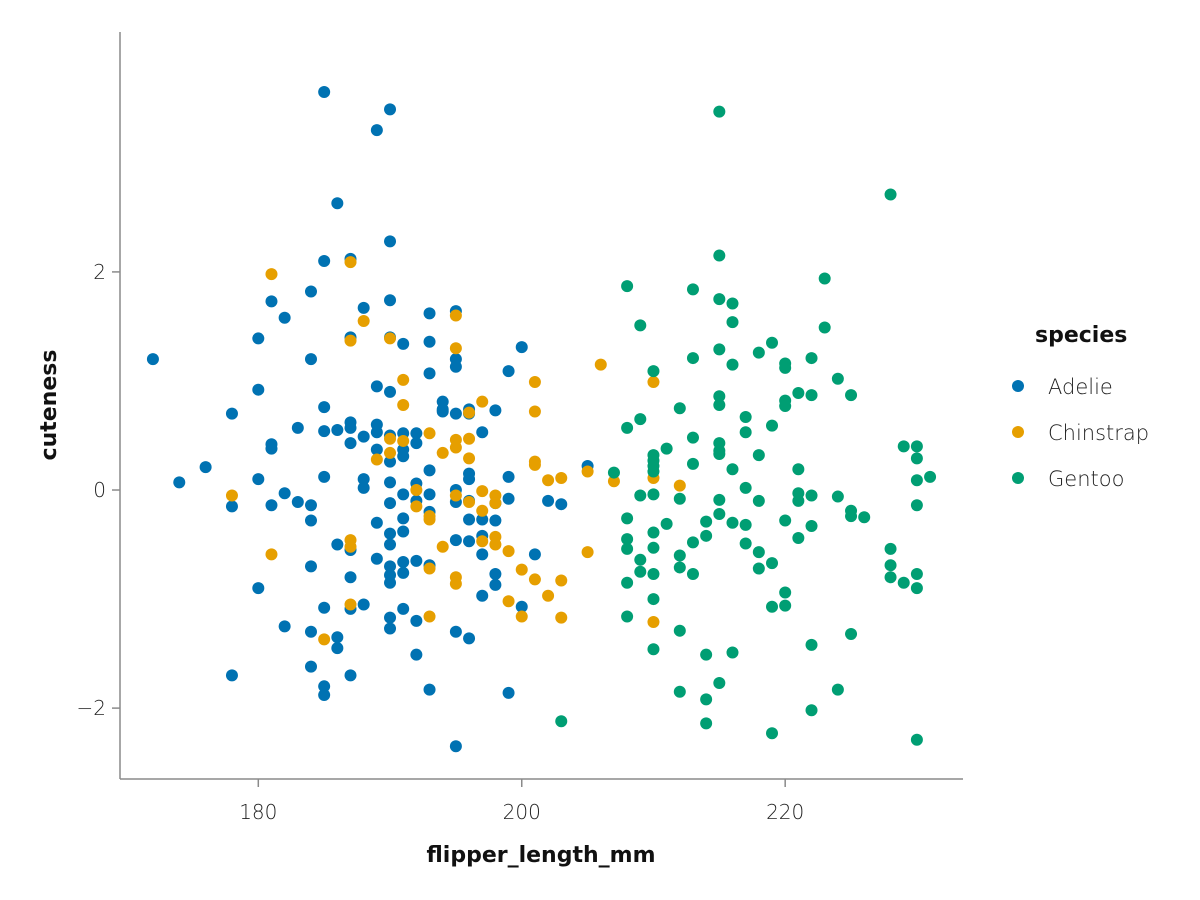 The width and height of the screenshot is (1200, 900). I want to click on x-axis-ticks: 180 200 220, so click(521, 801).